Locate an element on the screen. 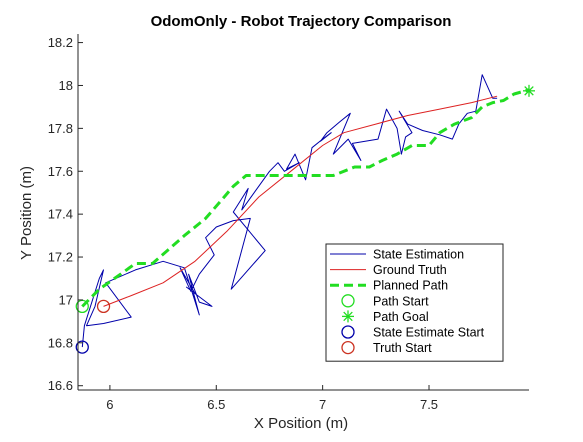 The width and height of the screenshot is (583, 442). legend-label-path-goal: Path Goal is located at coordinates (401, 317).